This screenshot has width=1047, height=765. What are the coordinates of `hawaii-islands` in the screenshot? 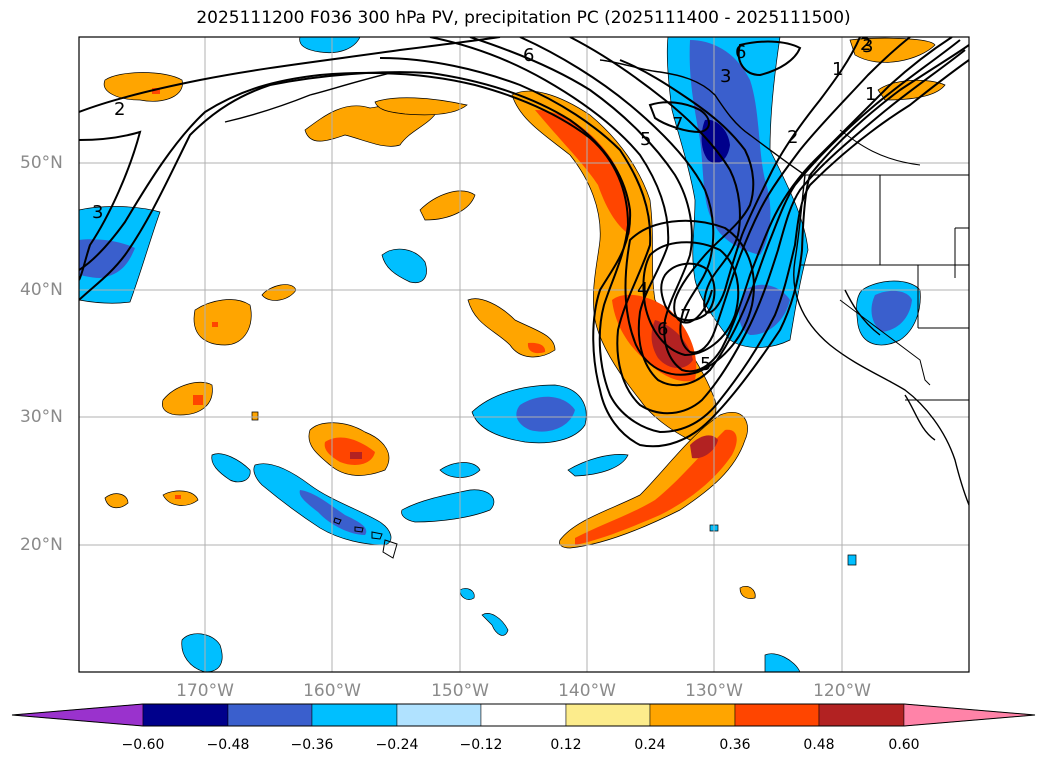 It's located at (365, 538).